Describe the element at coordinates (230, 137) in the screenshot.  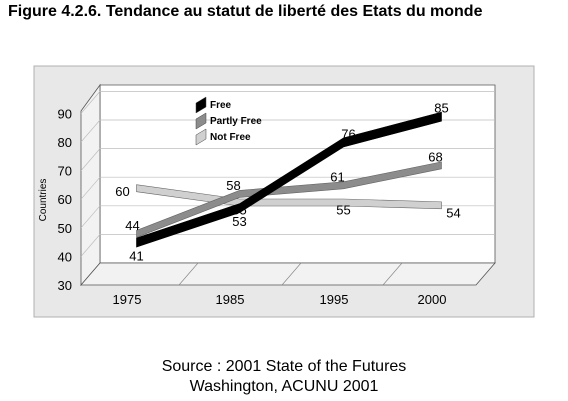
I see `legend-label: Not Free` at that location.